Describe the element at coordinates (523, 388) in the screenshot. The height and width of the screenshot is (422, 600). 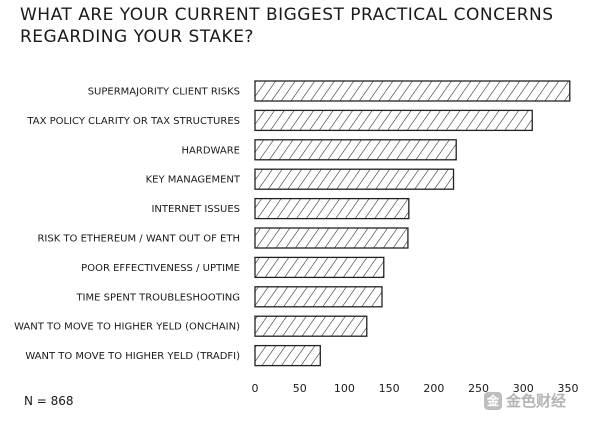
I see `x-tick-label-300: 300` at that location.